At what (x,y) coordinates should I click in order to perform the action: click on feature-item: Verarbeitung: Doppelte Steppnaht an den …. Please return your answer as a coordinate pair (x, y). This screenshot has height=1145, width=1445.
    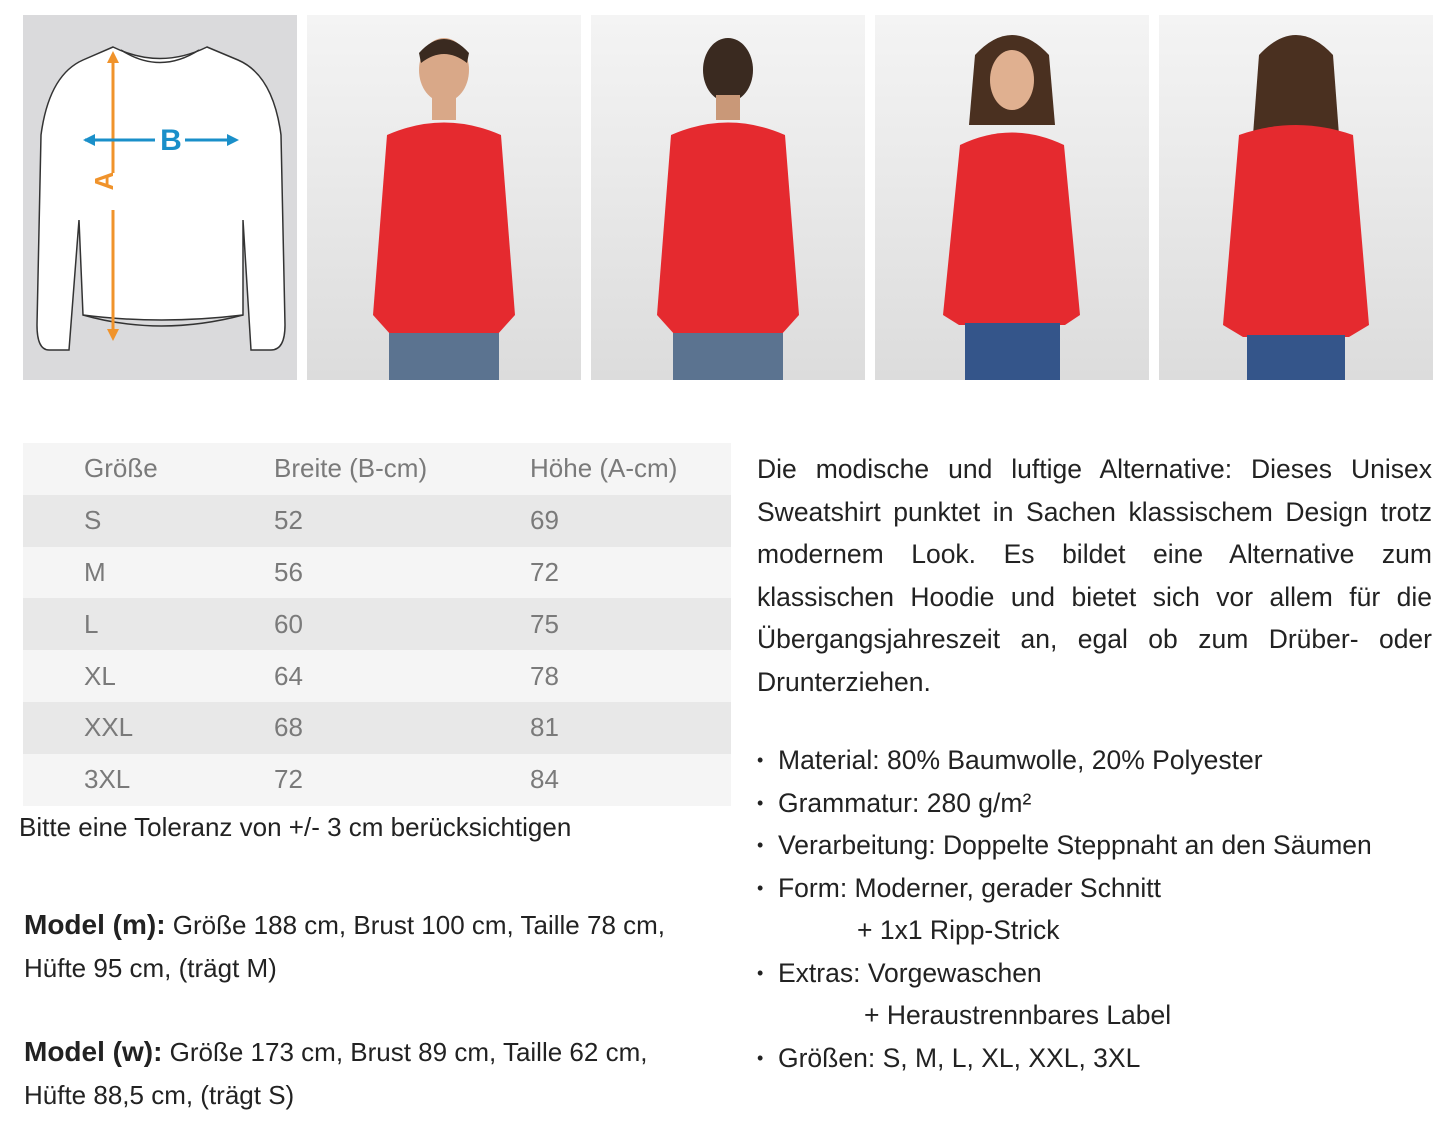
    Looking at the image, I should click on (1064, 845).